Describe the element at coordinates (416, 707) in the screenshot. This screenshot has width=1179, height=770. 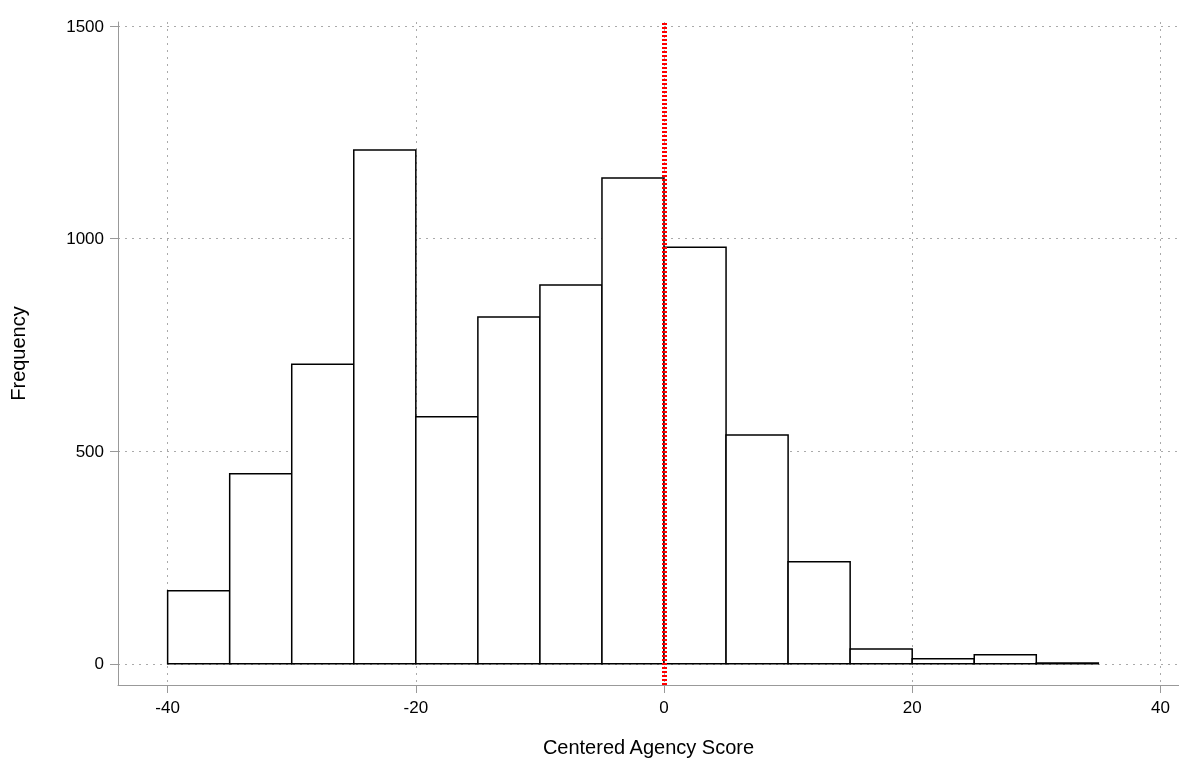
I see `x-tick-label: -20` at that location.